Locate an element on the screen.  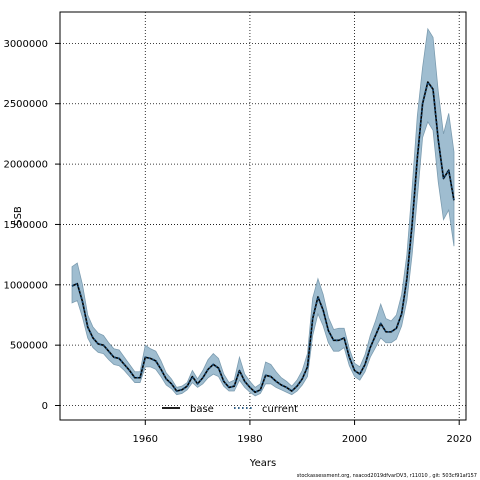
x-tick-label-0: 1960 is located at coordinates (145, 439).